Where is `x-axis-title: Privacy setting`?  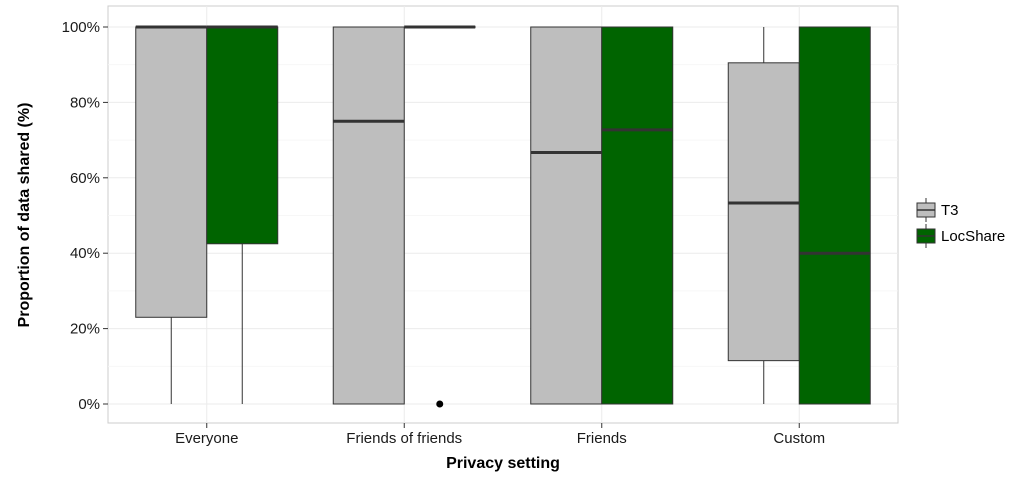 x-axis-title: Privacy setting is located at coordinates (503, 463).